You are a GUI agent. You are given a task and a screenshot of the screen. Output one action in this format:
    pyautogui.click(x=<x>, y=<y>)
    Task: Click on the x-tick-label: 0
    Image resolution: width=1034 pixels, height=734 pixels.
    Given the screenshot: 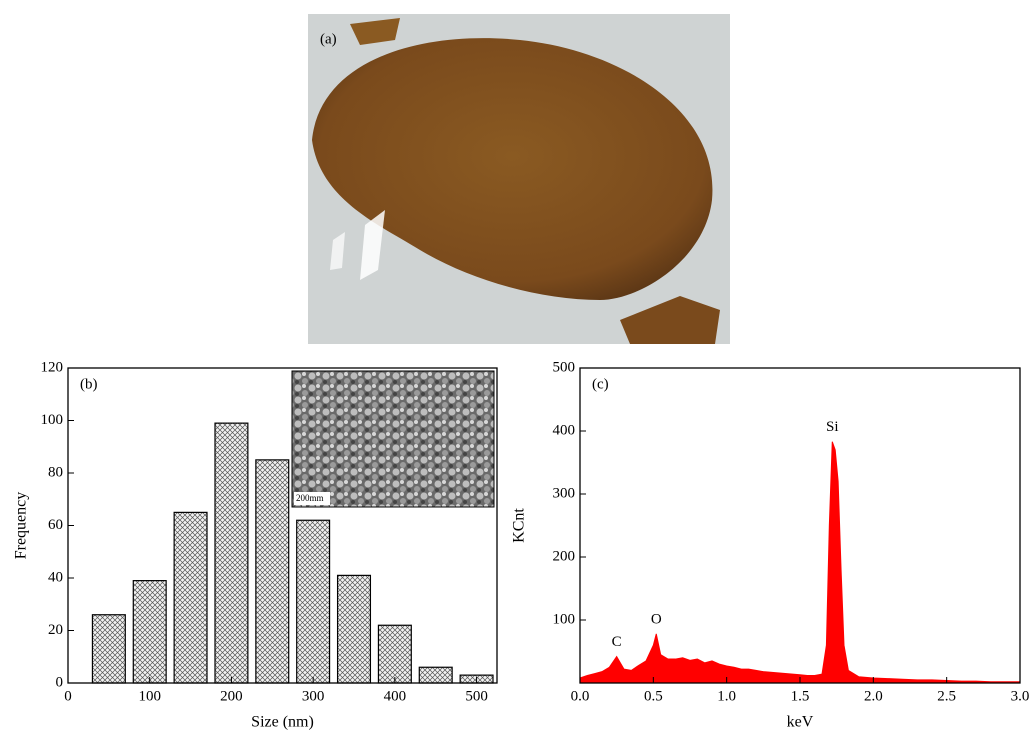 What is the action you would take?
    pyautogui.click(x=68, y=696)
    